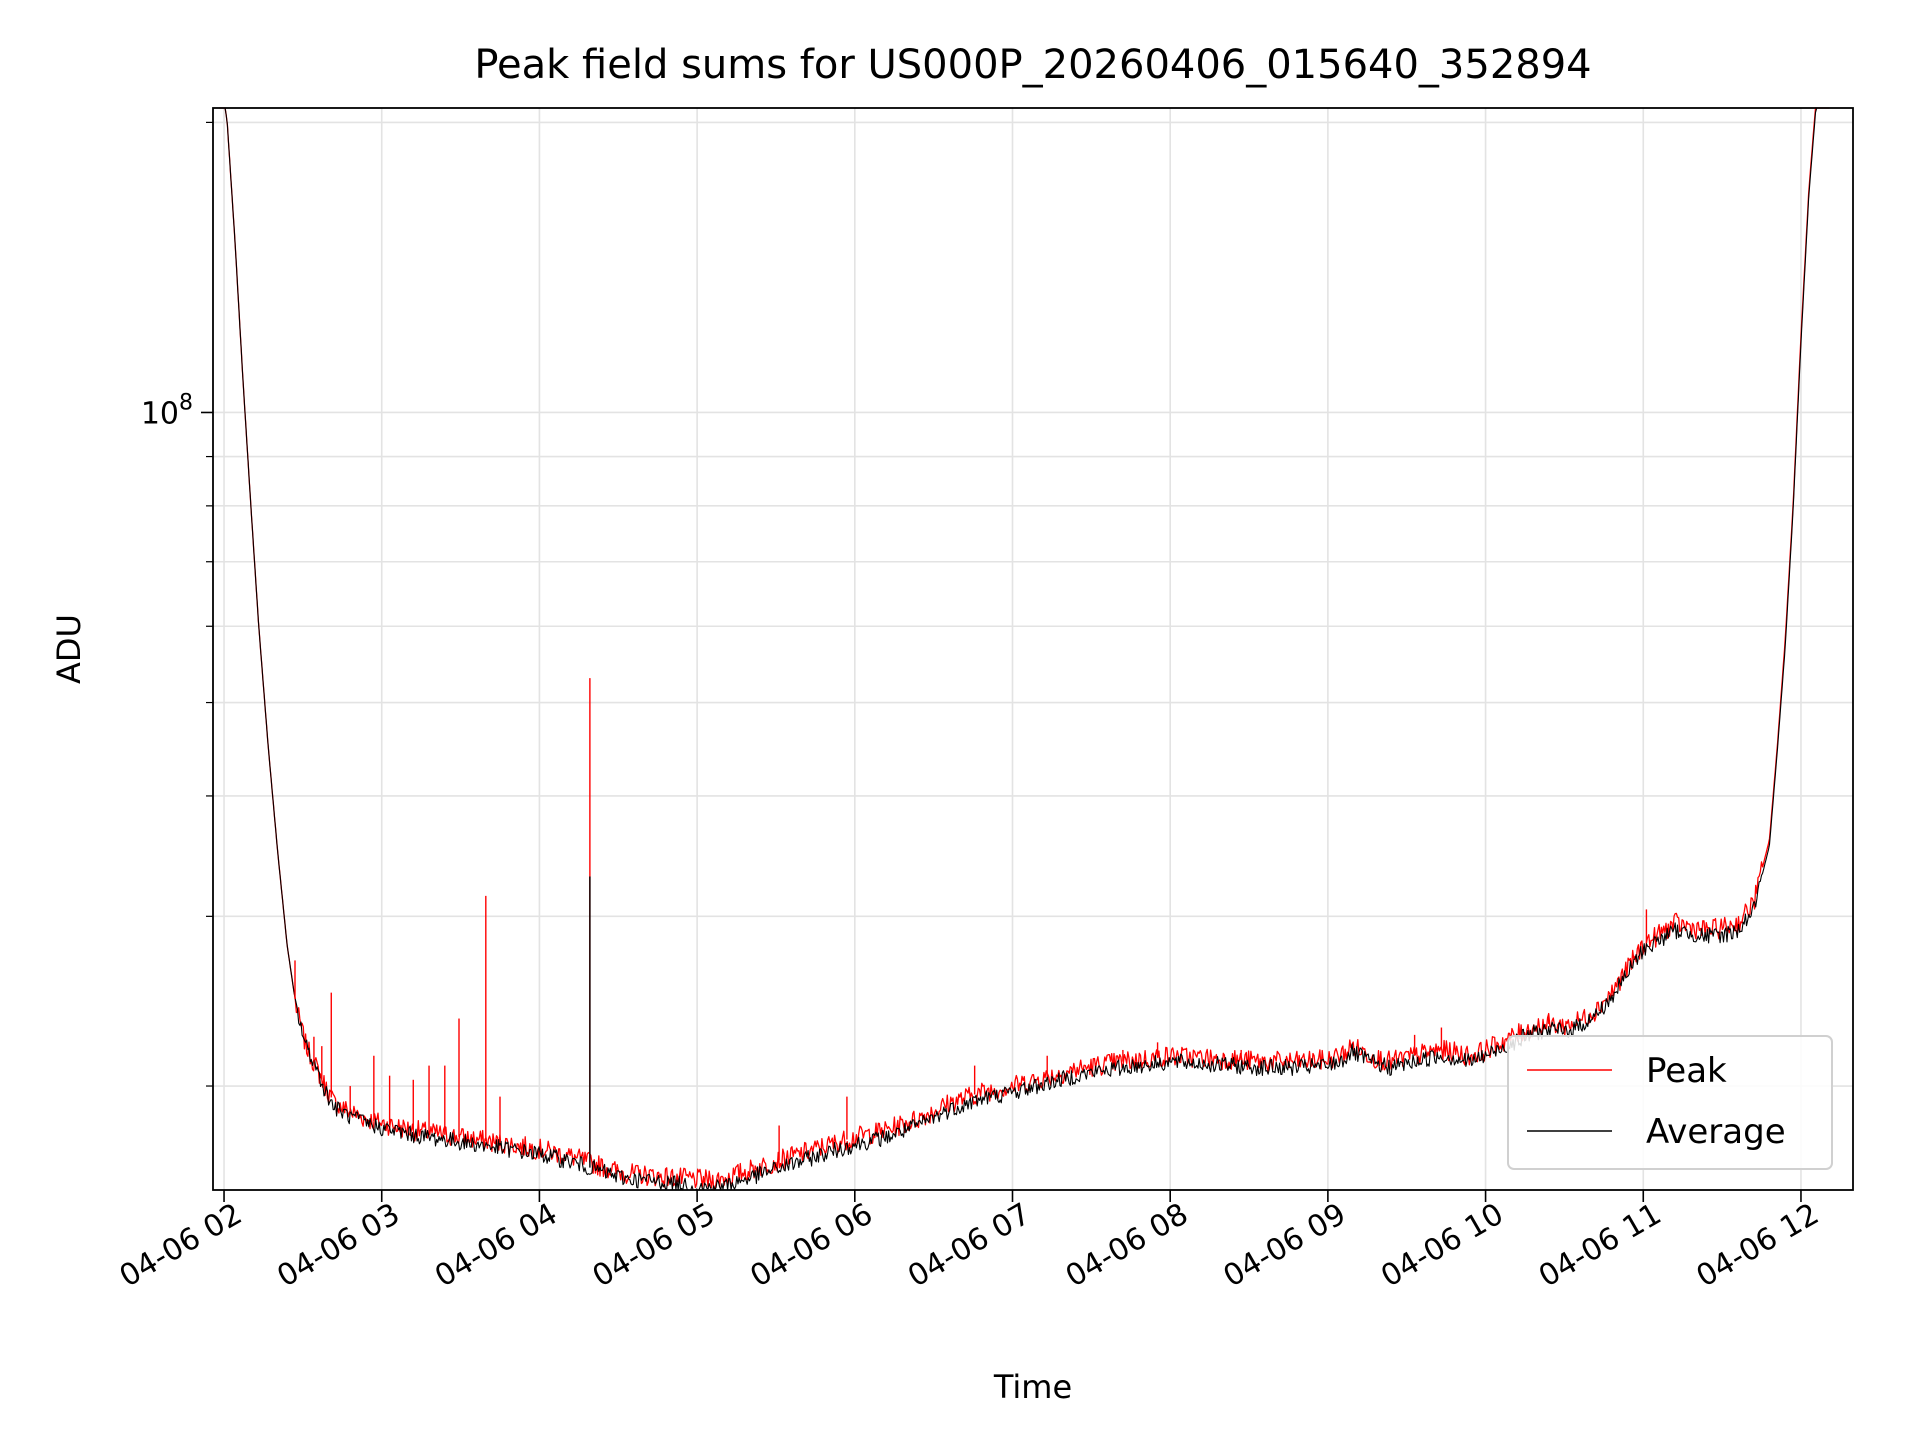 Image resolution: width=1920 pixels, height=1444 pixels. Describe the element at coordinates (1032, 1387) in the screenshot. I see `x-axis-label: Time` at that location.